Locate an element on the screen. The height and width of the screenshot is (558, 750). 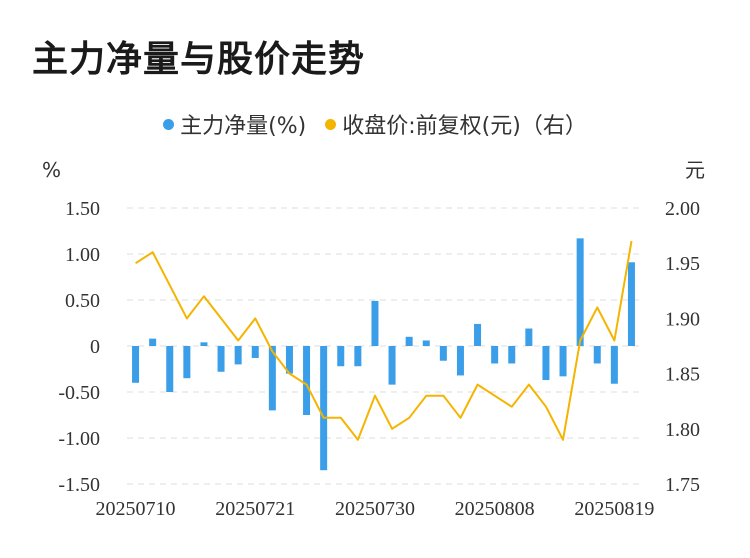
right-tick-label: 1.80 is located at coordinates (682, 430).